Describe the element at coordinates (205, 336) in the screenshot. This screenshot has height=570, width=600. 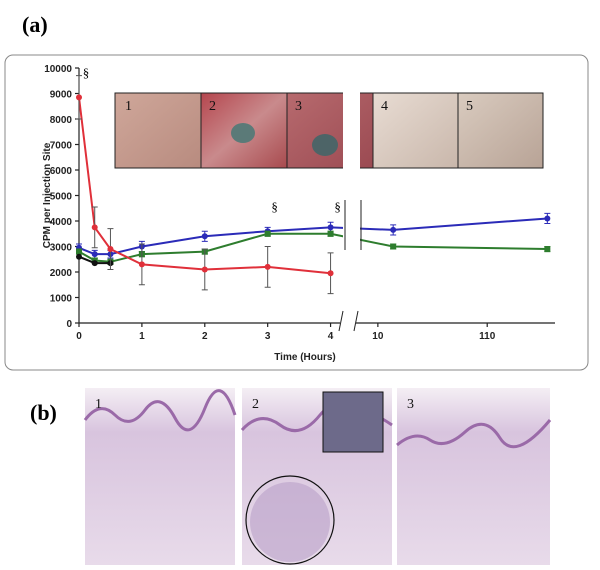
I see `x-tick-label: 2` at that location.